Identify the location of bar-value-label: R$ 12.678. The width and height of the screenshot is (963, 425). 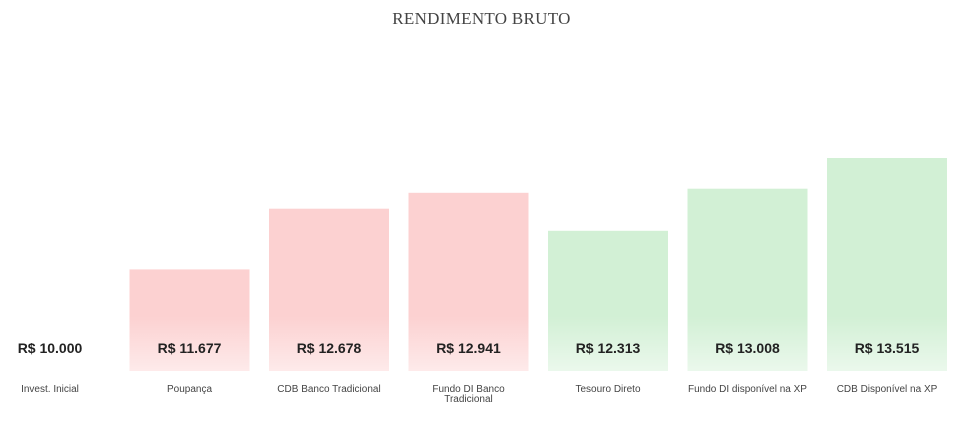
(329, 348).